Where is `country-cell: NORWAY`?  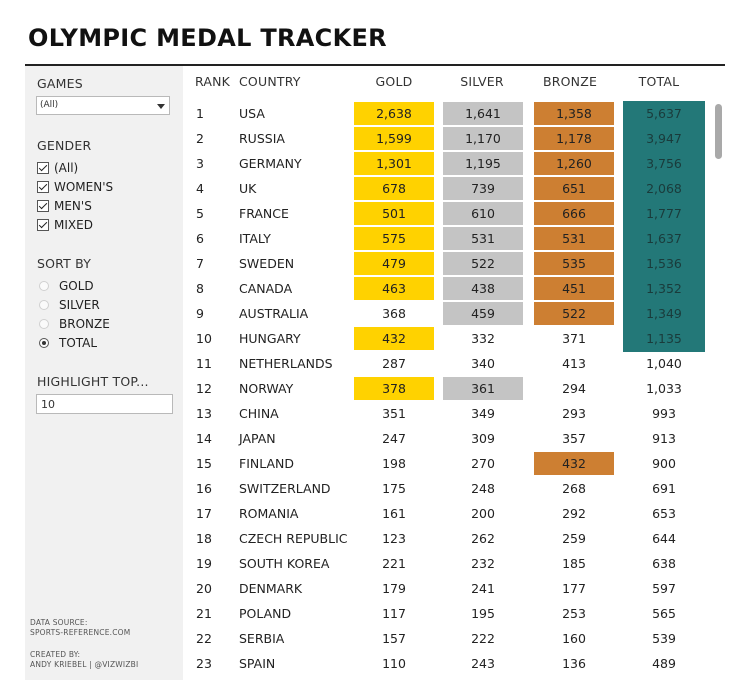 country-cell: NORWAY is located at coordinates (266, 388).